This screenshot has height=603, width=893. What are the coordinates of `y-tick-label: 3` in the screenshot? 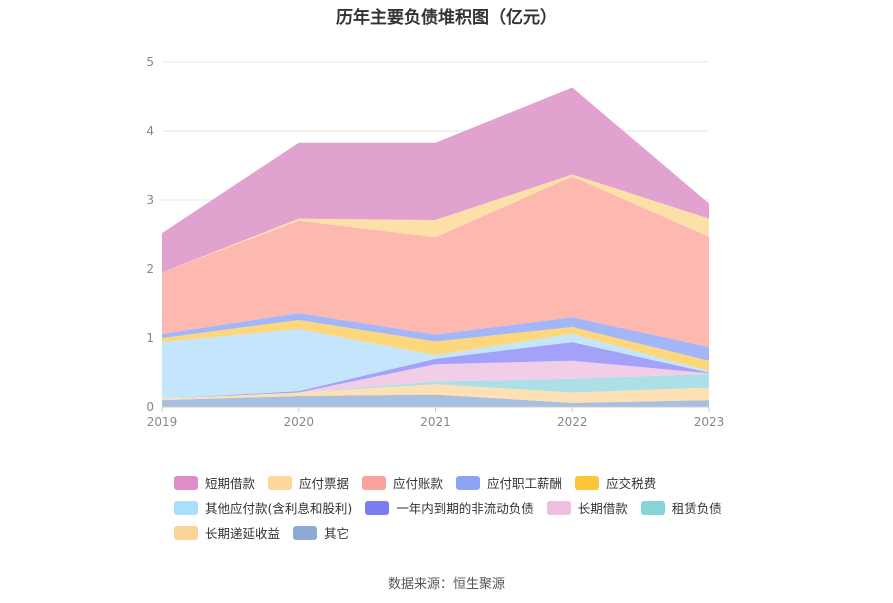 It's located at (150, 200).